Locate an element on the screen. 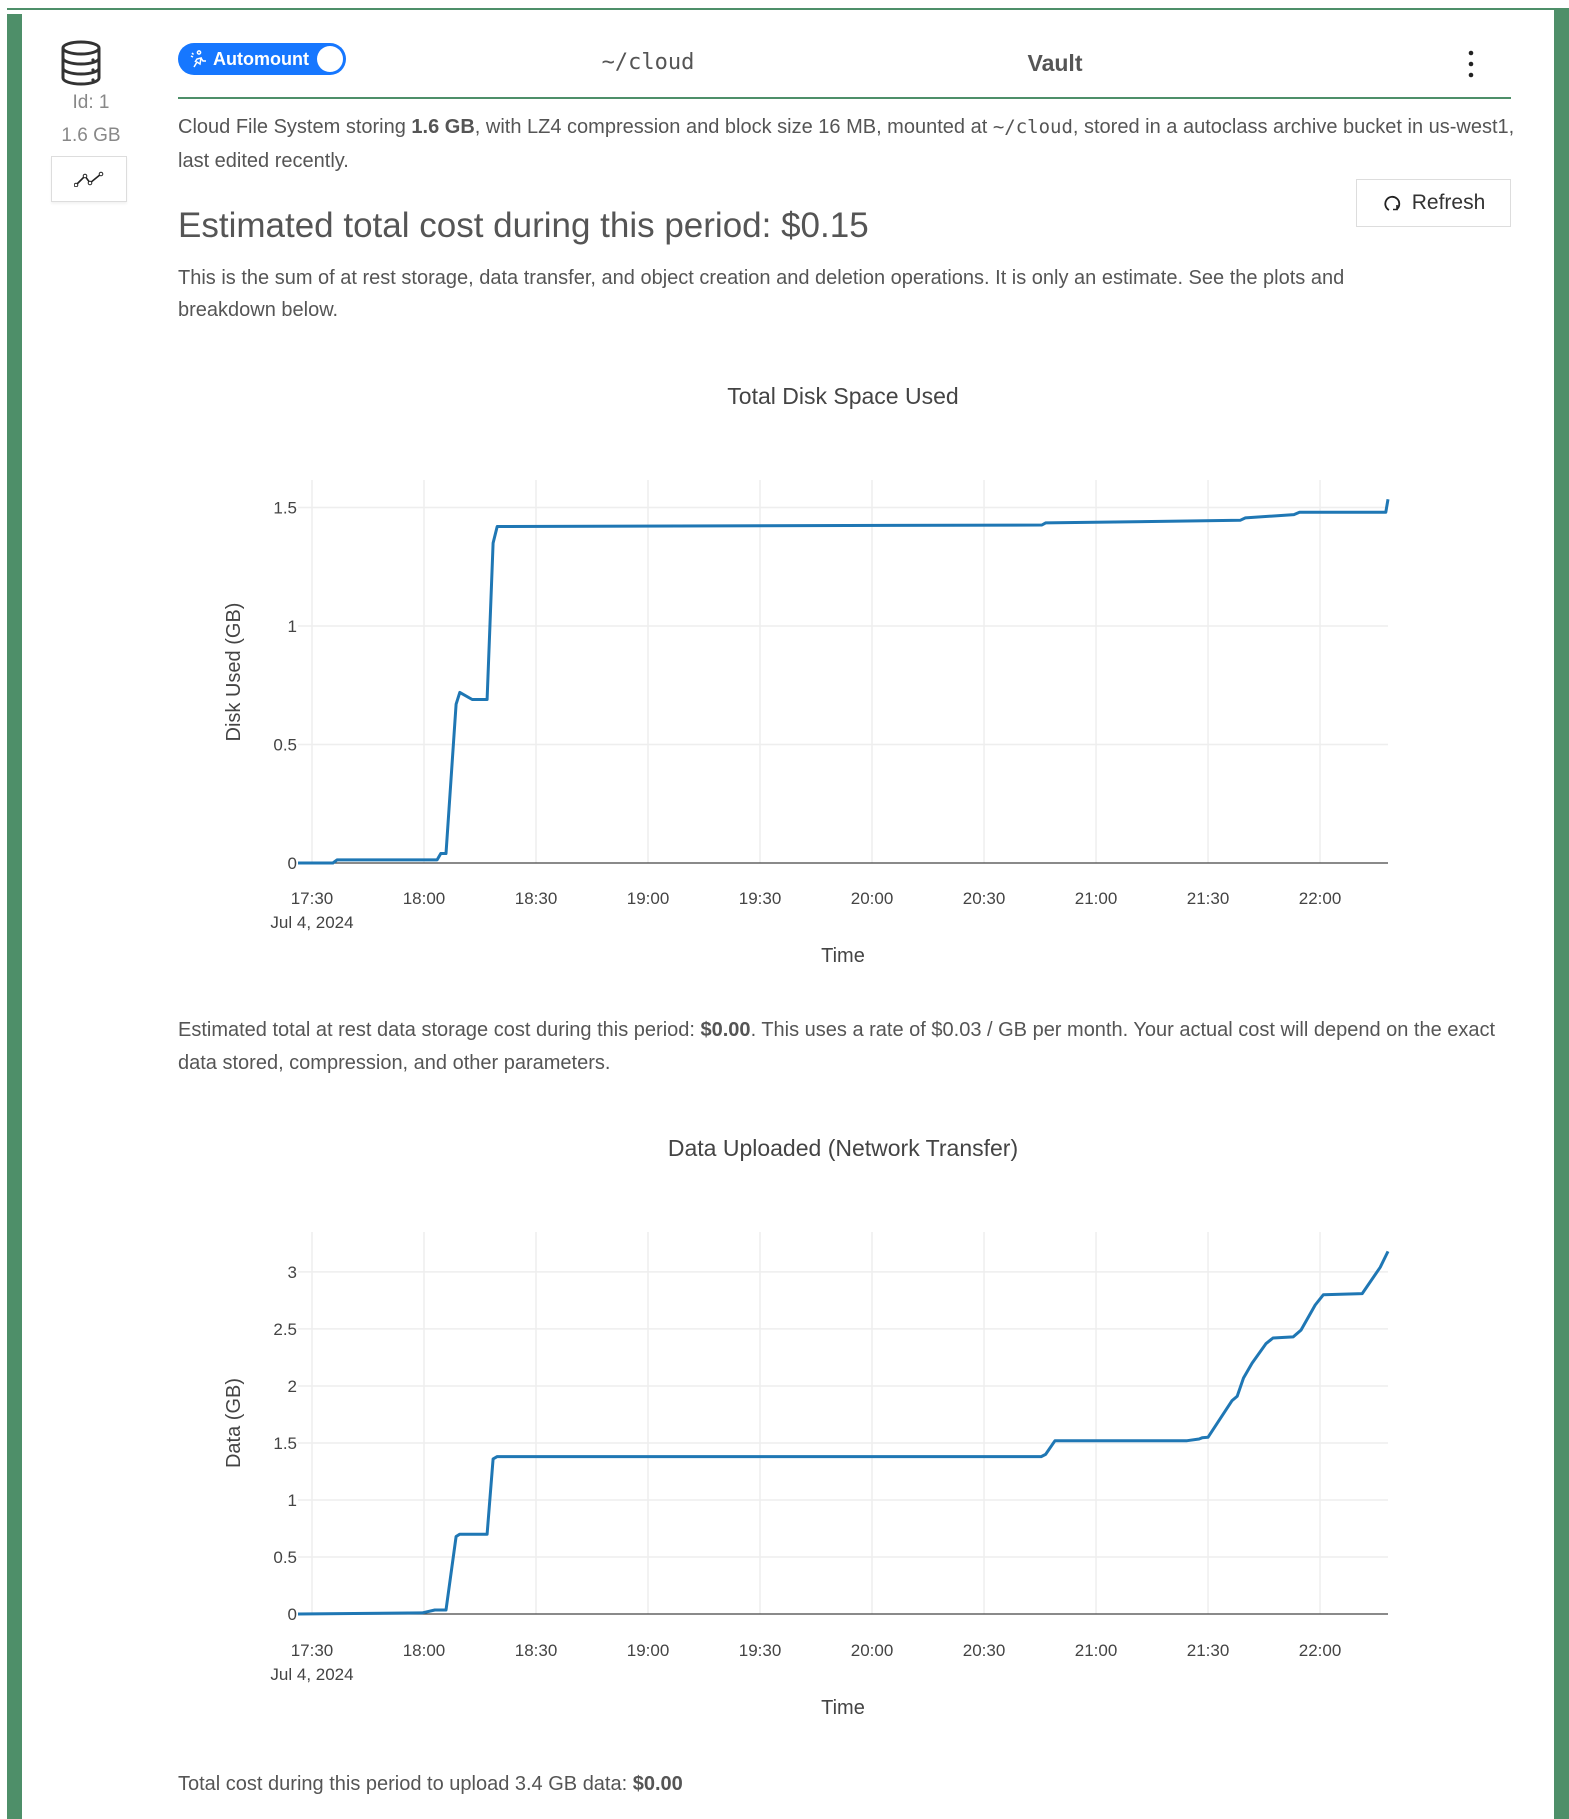 The height and width of the screenshot is (1819, 1569). y-axis-title: Data (GB) is located at coordinates (234, 1423).